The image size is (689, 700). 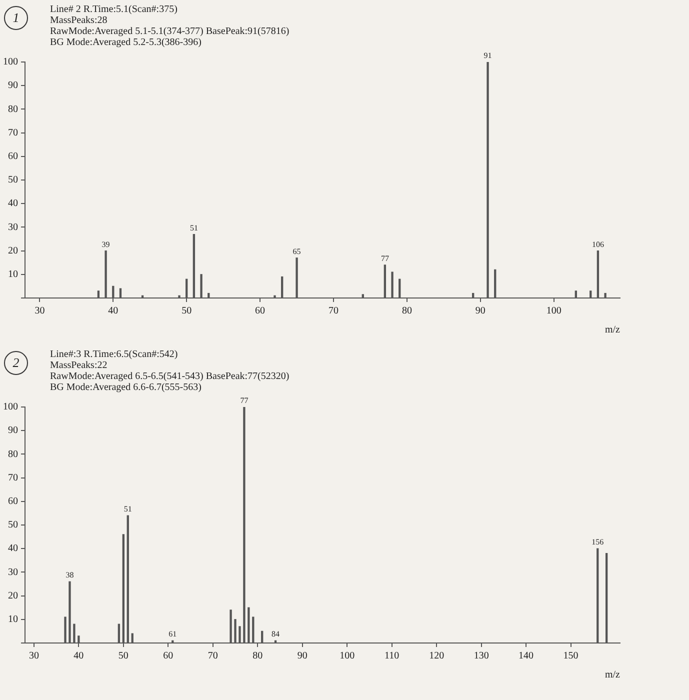 I want to click on x-tick-label: 110, so click(x=392, y=656).